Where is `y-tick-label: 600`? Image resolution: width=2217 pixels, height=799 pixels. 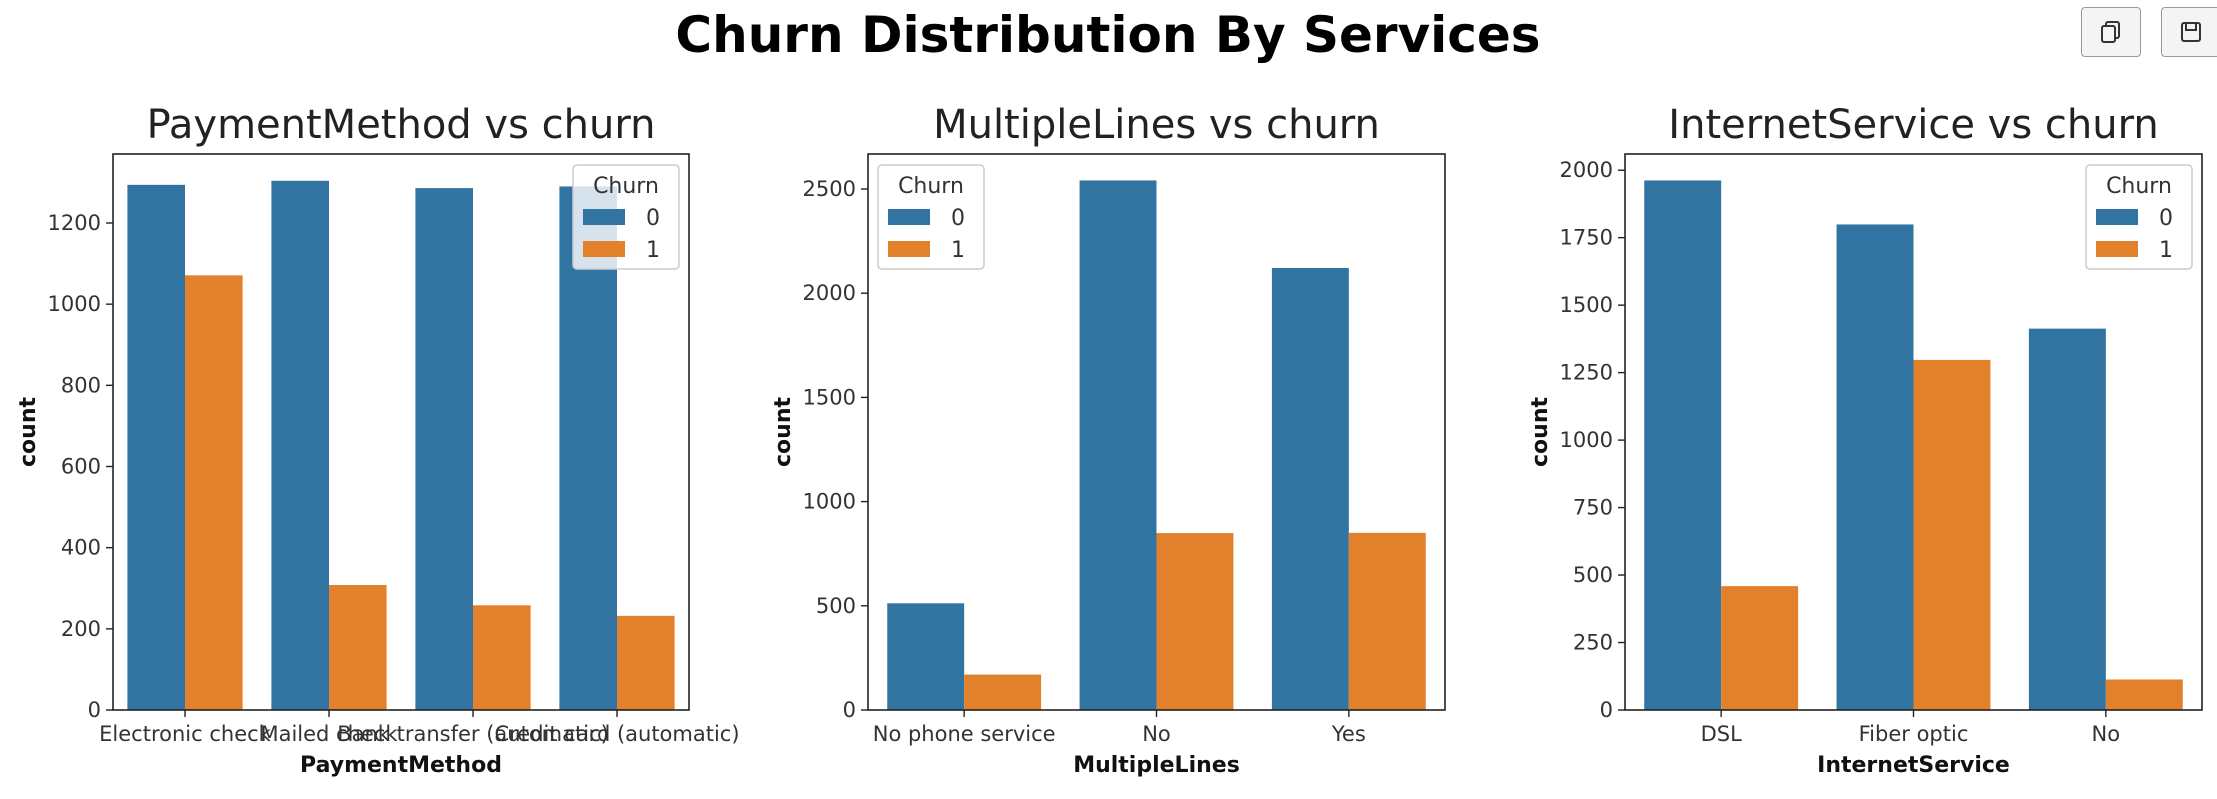
y-tick-label: 600 is located at coordinates (81, 466).